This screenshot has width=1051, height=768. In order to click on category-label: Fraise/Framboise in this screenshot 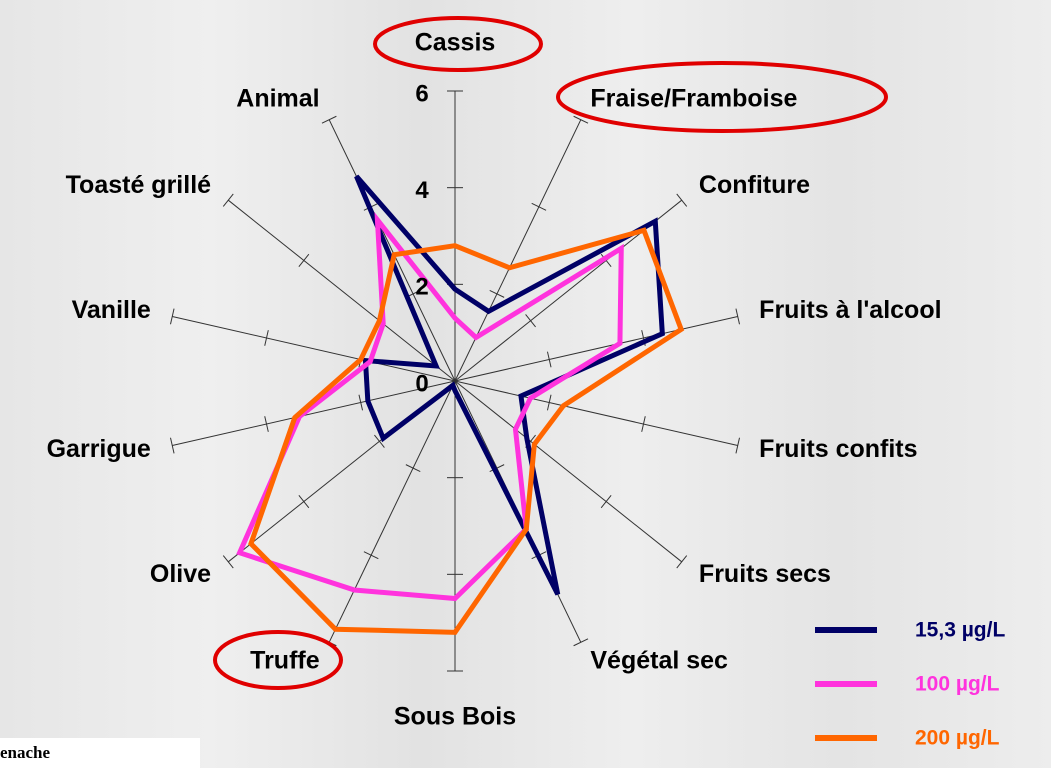, I will do `click(693, 99)`.